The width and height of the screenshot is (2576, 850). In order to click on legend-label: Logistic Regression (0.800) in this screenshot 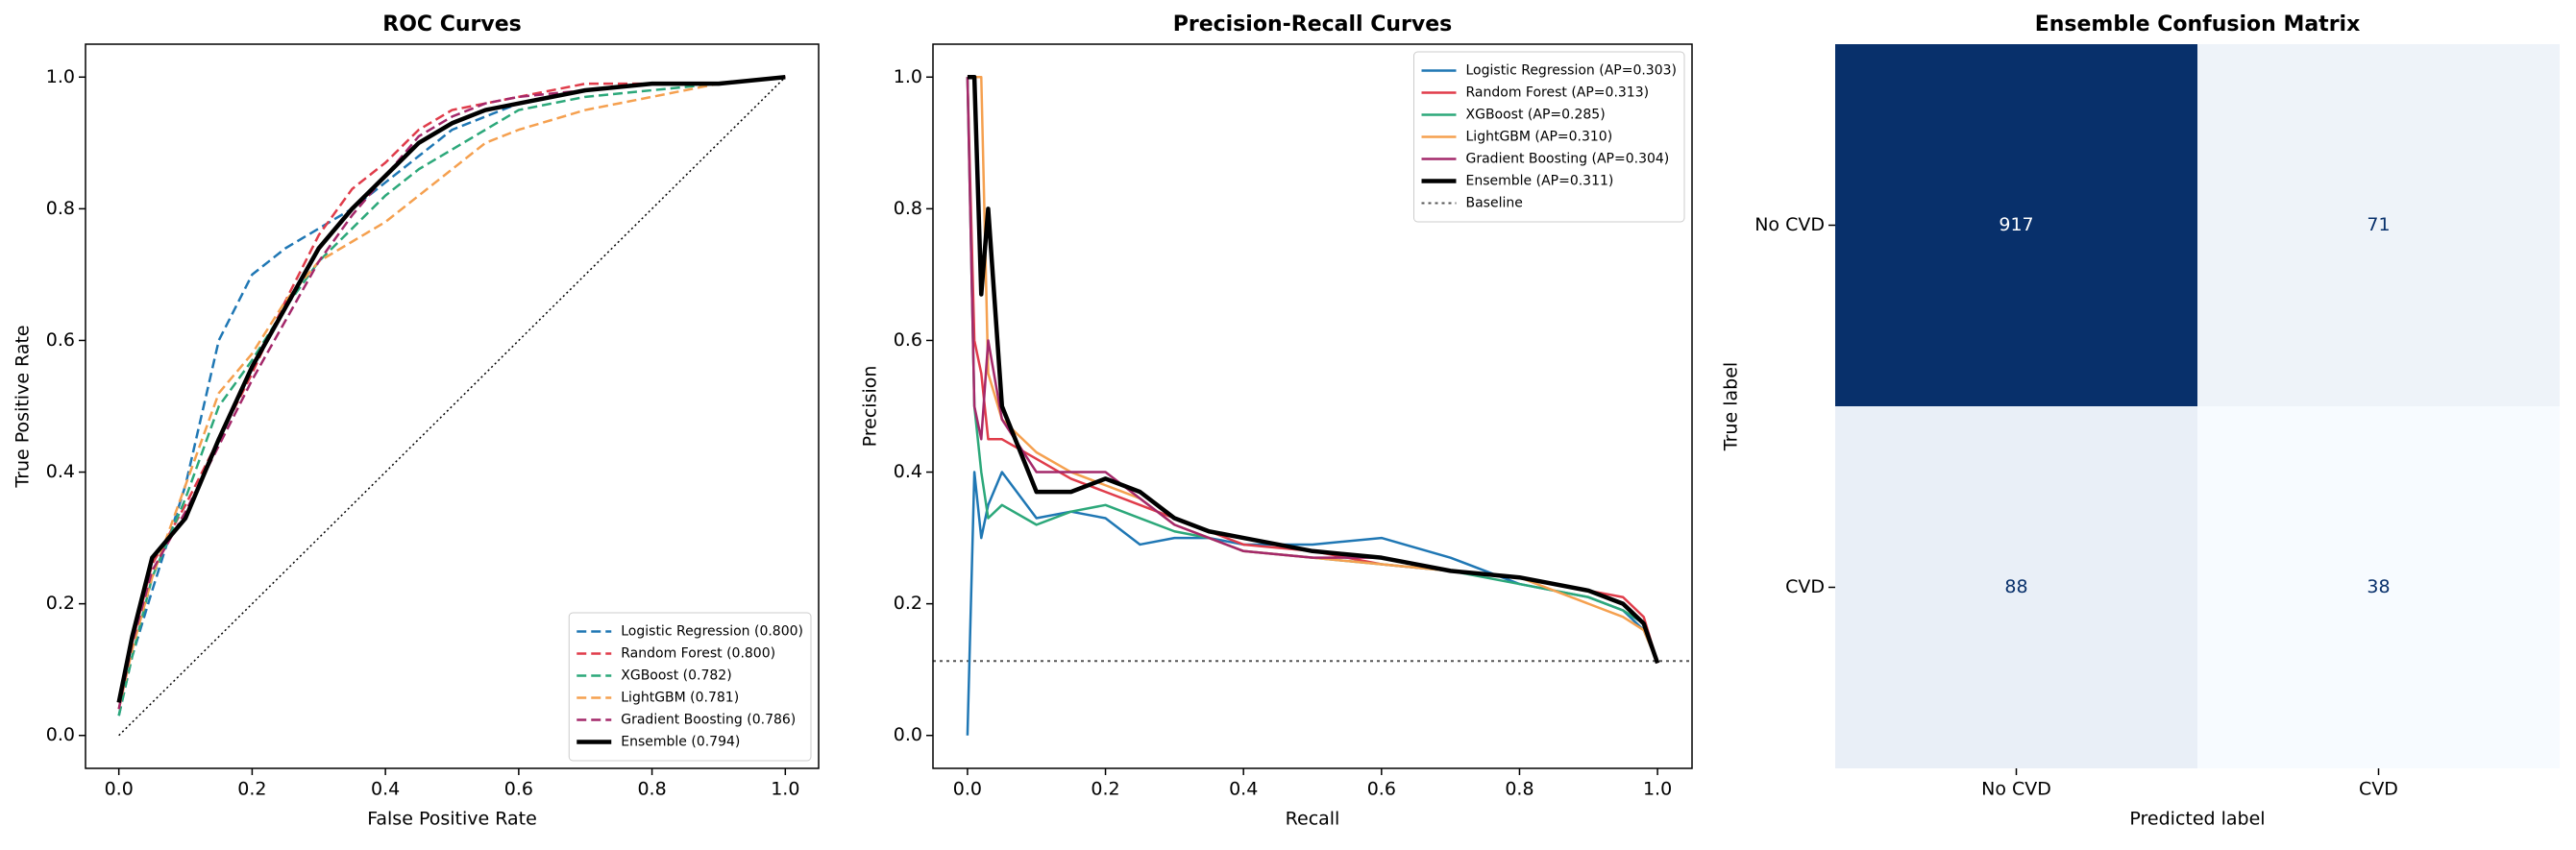, I will do `click(712, 632)`.